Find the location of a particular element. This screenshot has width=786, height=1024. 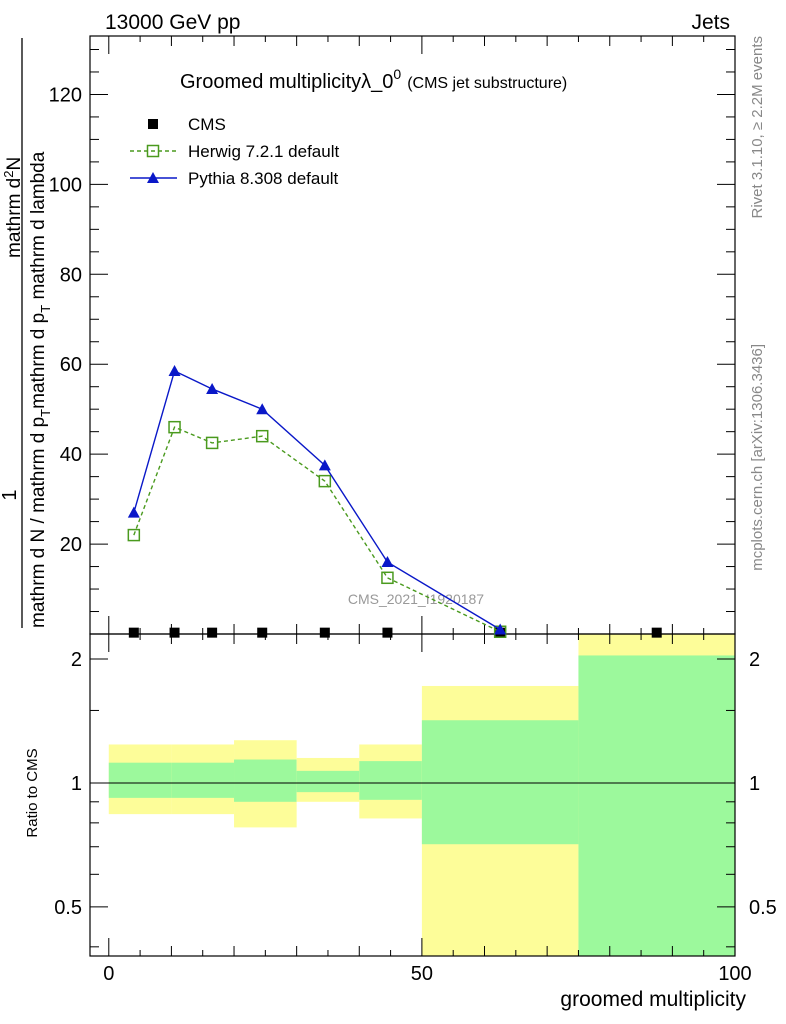

y-label-num-r-sup: 2 is located at coordinates (8, 174).